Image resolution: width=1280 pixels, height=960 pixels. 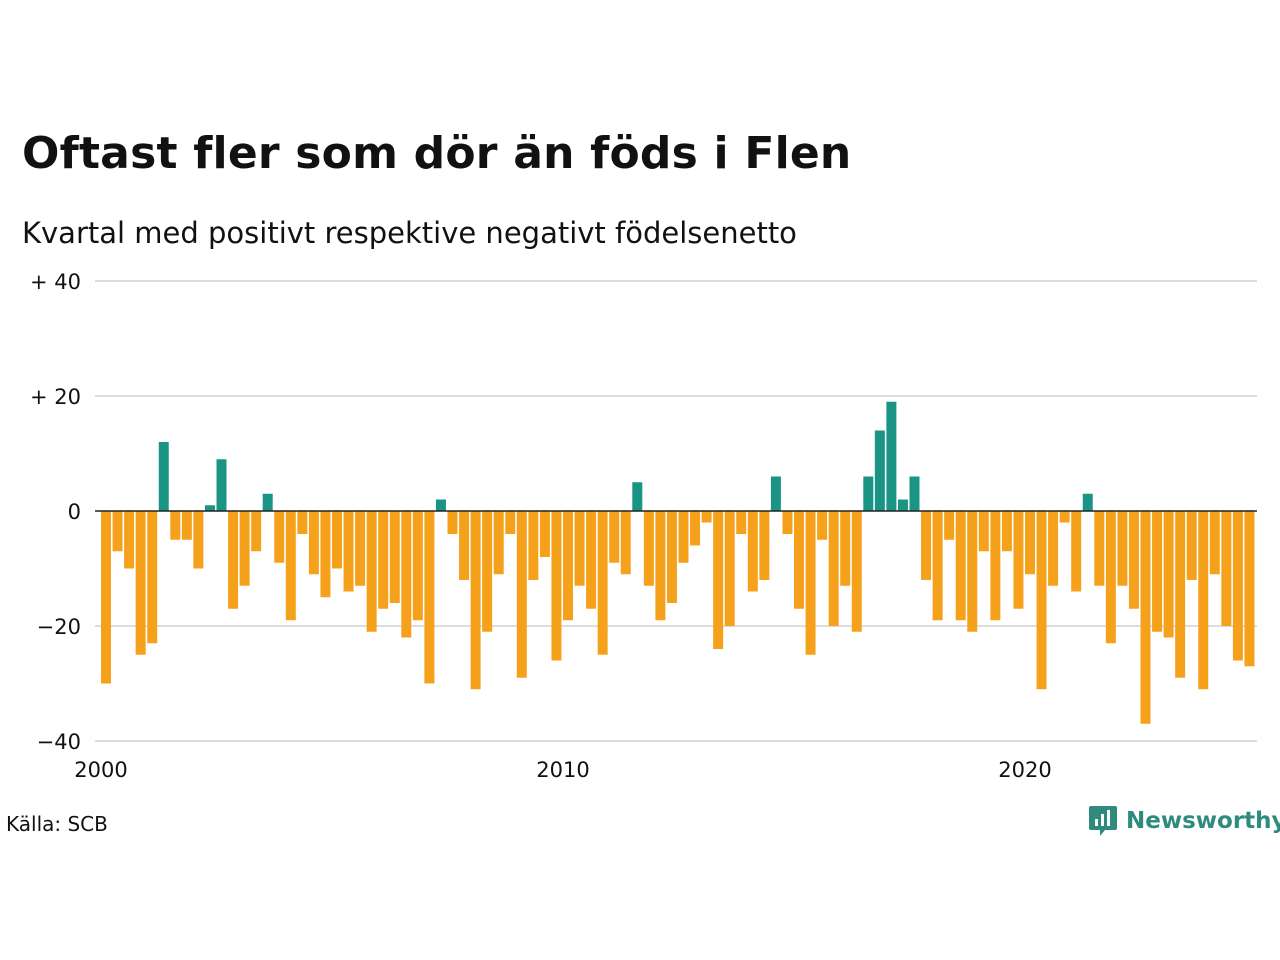 I want to click on chart-title: Oftast fler som dör än föds i Flen, so click(x=437, y=153).